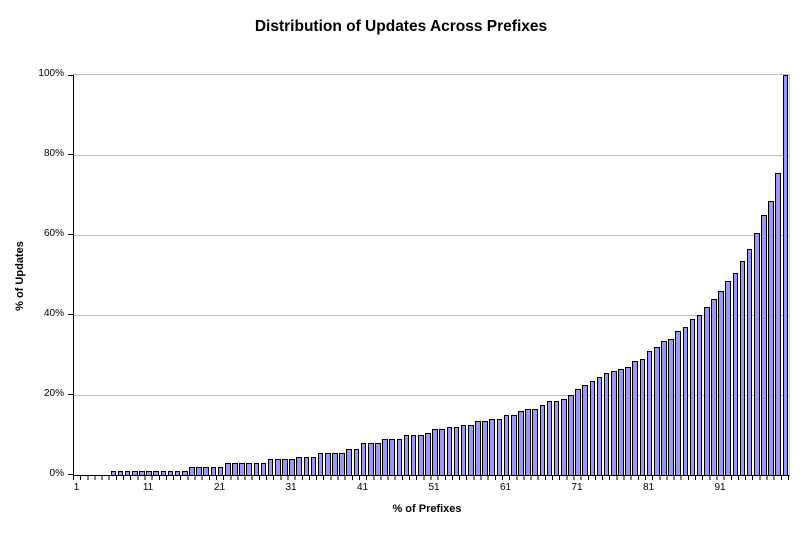 The height and width of the screenshot is (537, 802). What do you see at coordinates (148, 487) in the screenshot?
I see `x-tick-label: 11` at bounding box center [148, 487].